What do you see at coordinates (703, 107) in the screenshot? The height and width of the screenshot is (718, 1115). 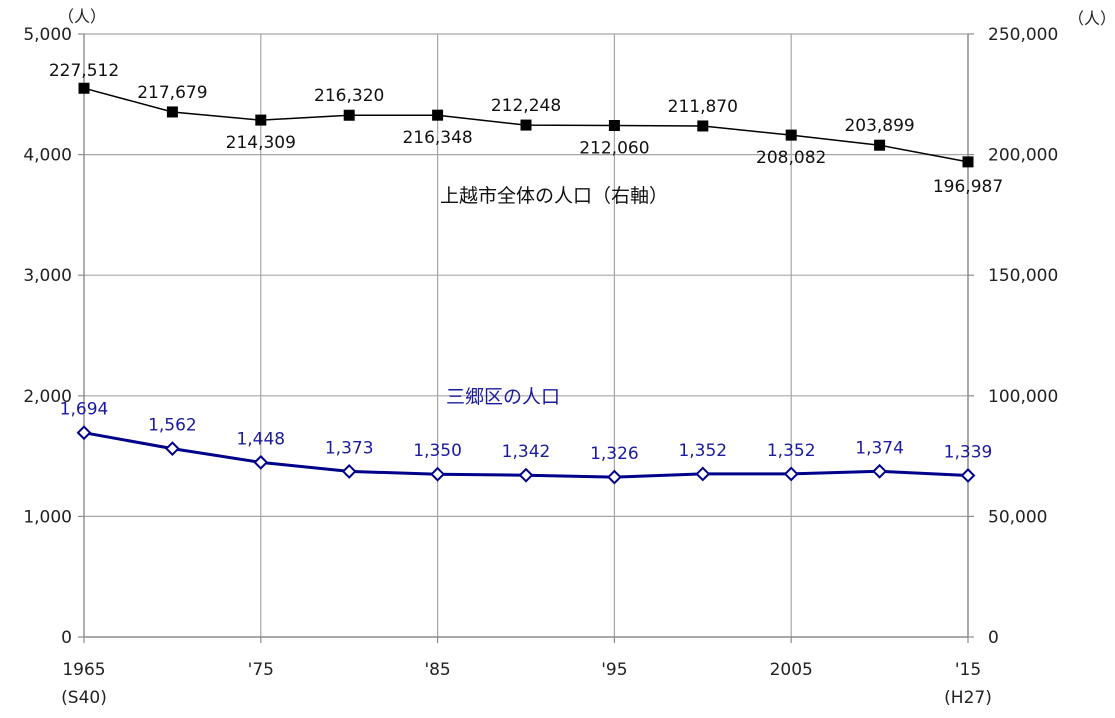 I see `city-population-label: 211,870` at bounding box center [703, 107].